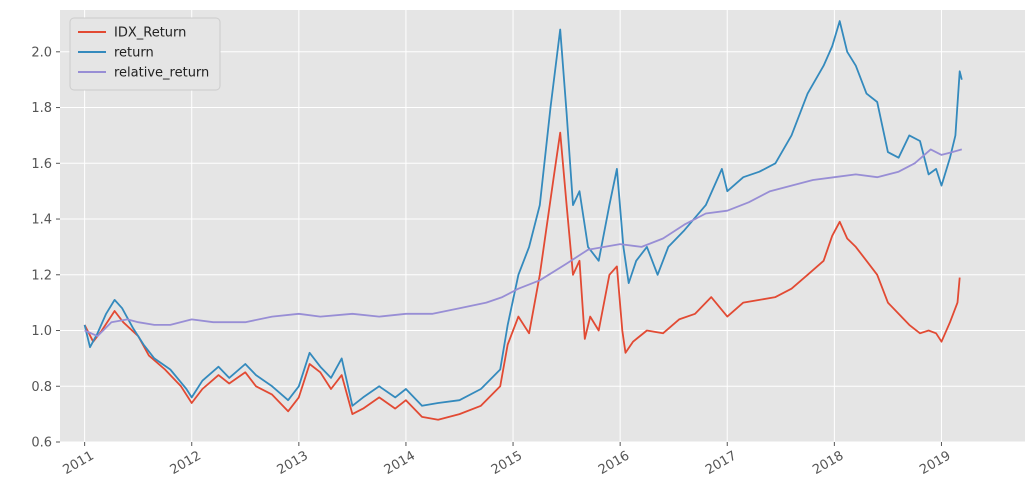 This screenshot has width=1029, height=492. I want to click on legend-label: IDX_Return, so click(150, 33).